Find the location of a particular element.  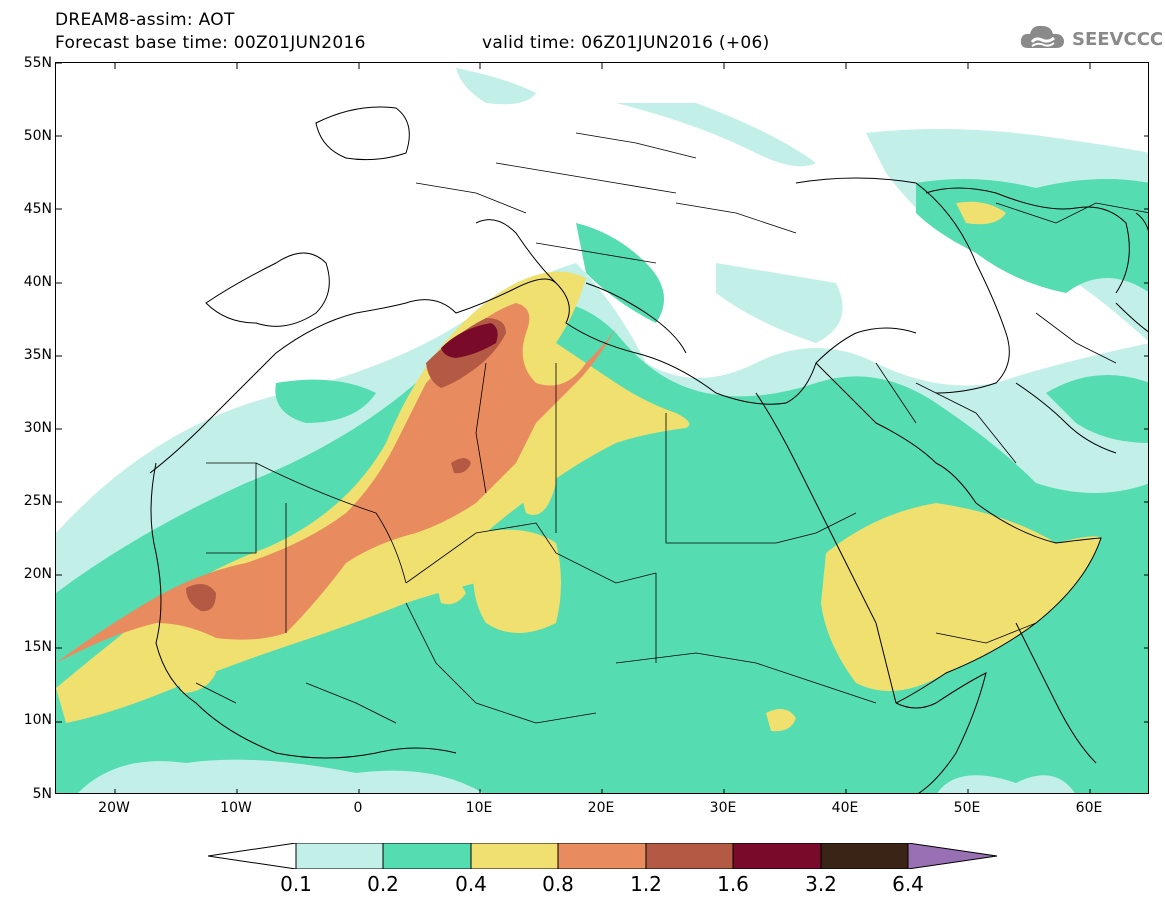

colorbar-label: 0.8 is located at coordinates (558, 884).